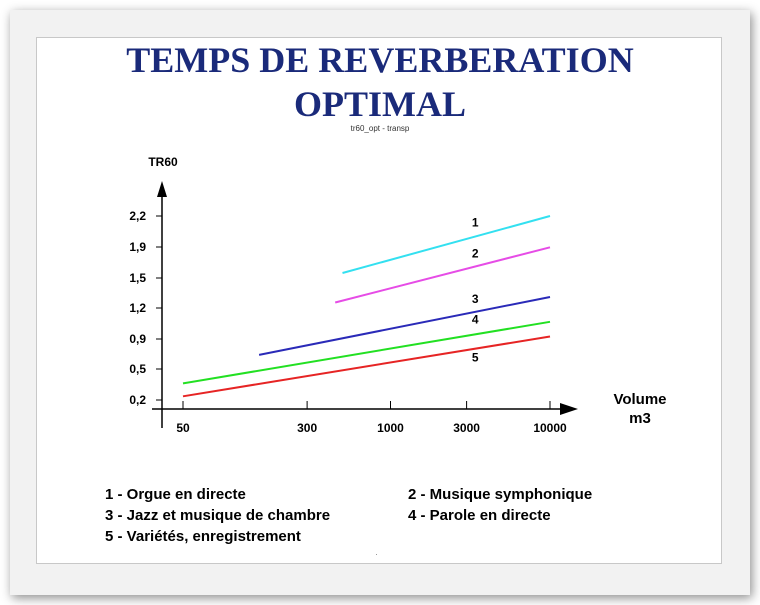  Describe the element at coordinates (203, 536) in the screenshot. I see `legend-item-5: 5 - Variétés, enregistrement` at that location.